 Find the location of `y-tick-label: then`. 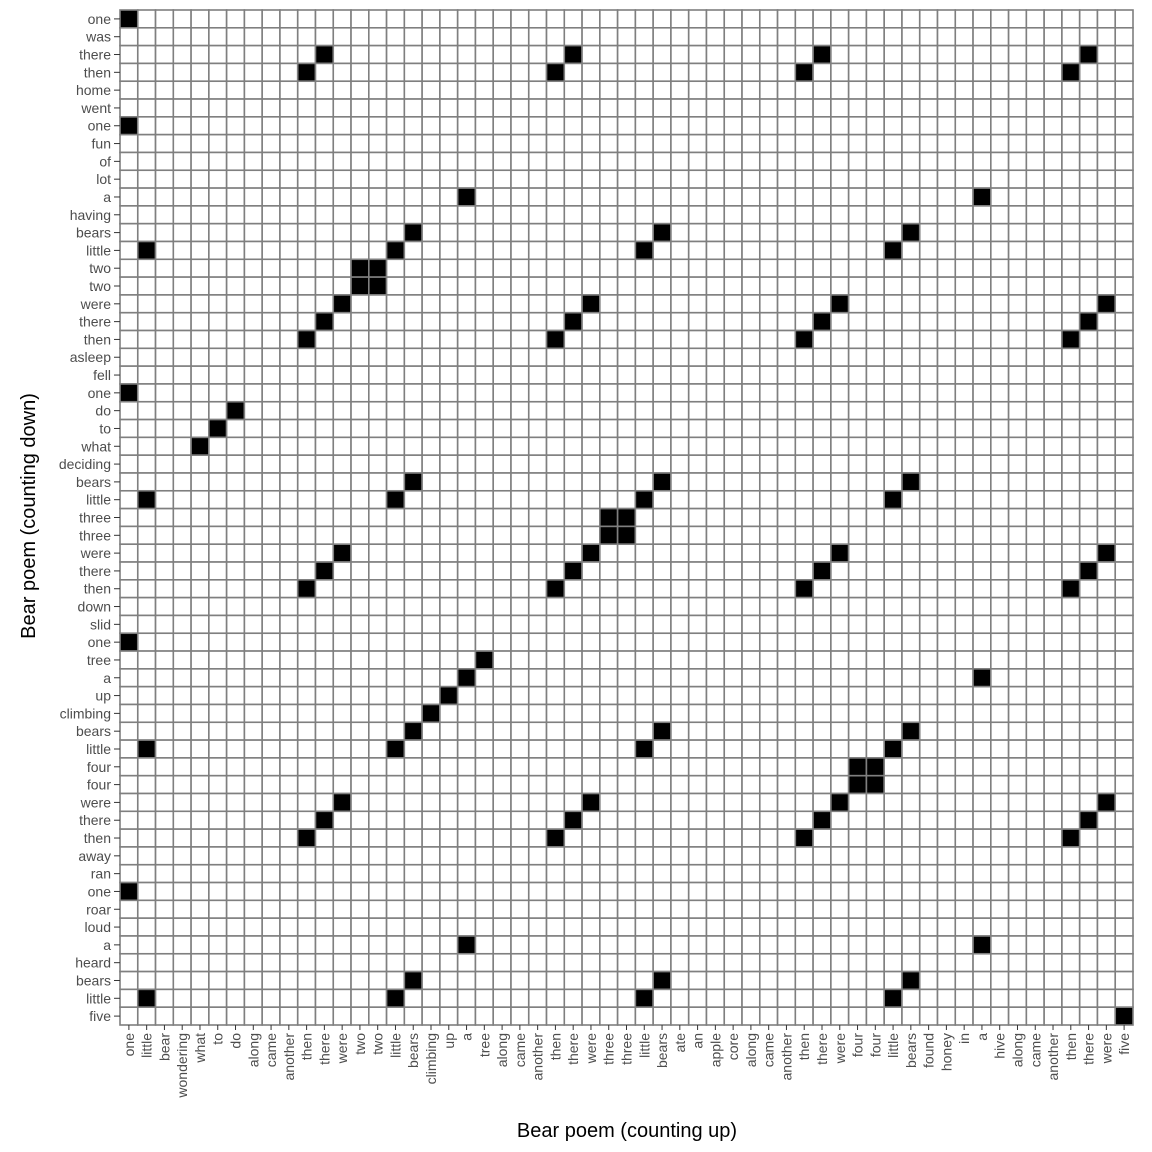

y-tick-label: then is located at coordinates (97, 72).